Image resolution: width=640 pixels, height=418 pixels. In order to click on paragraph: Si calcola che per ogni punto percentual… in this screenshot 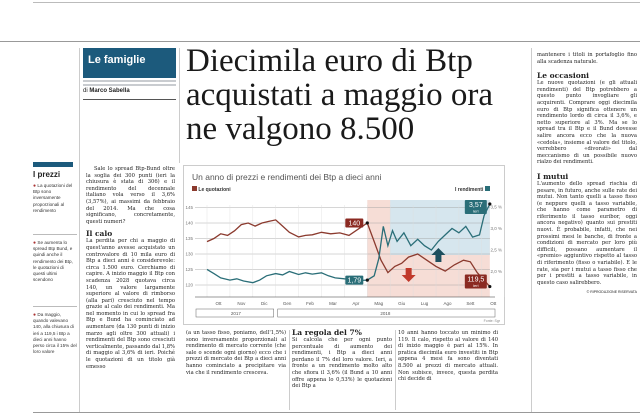, I will do `click(342, 363)`.